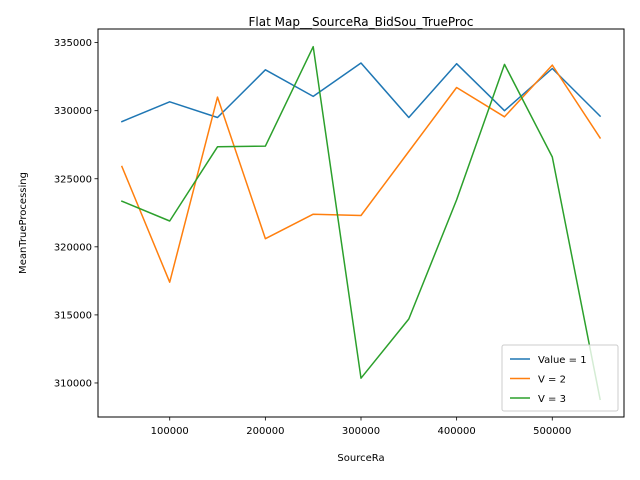 This screenshot has height=480, width=640. What do you see at coordinates (265, 431) in the screenshot?
I see `x-tick-label: 200000` at bounding box center [265, 431].